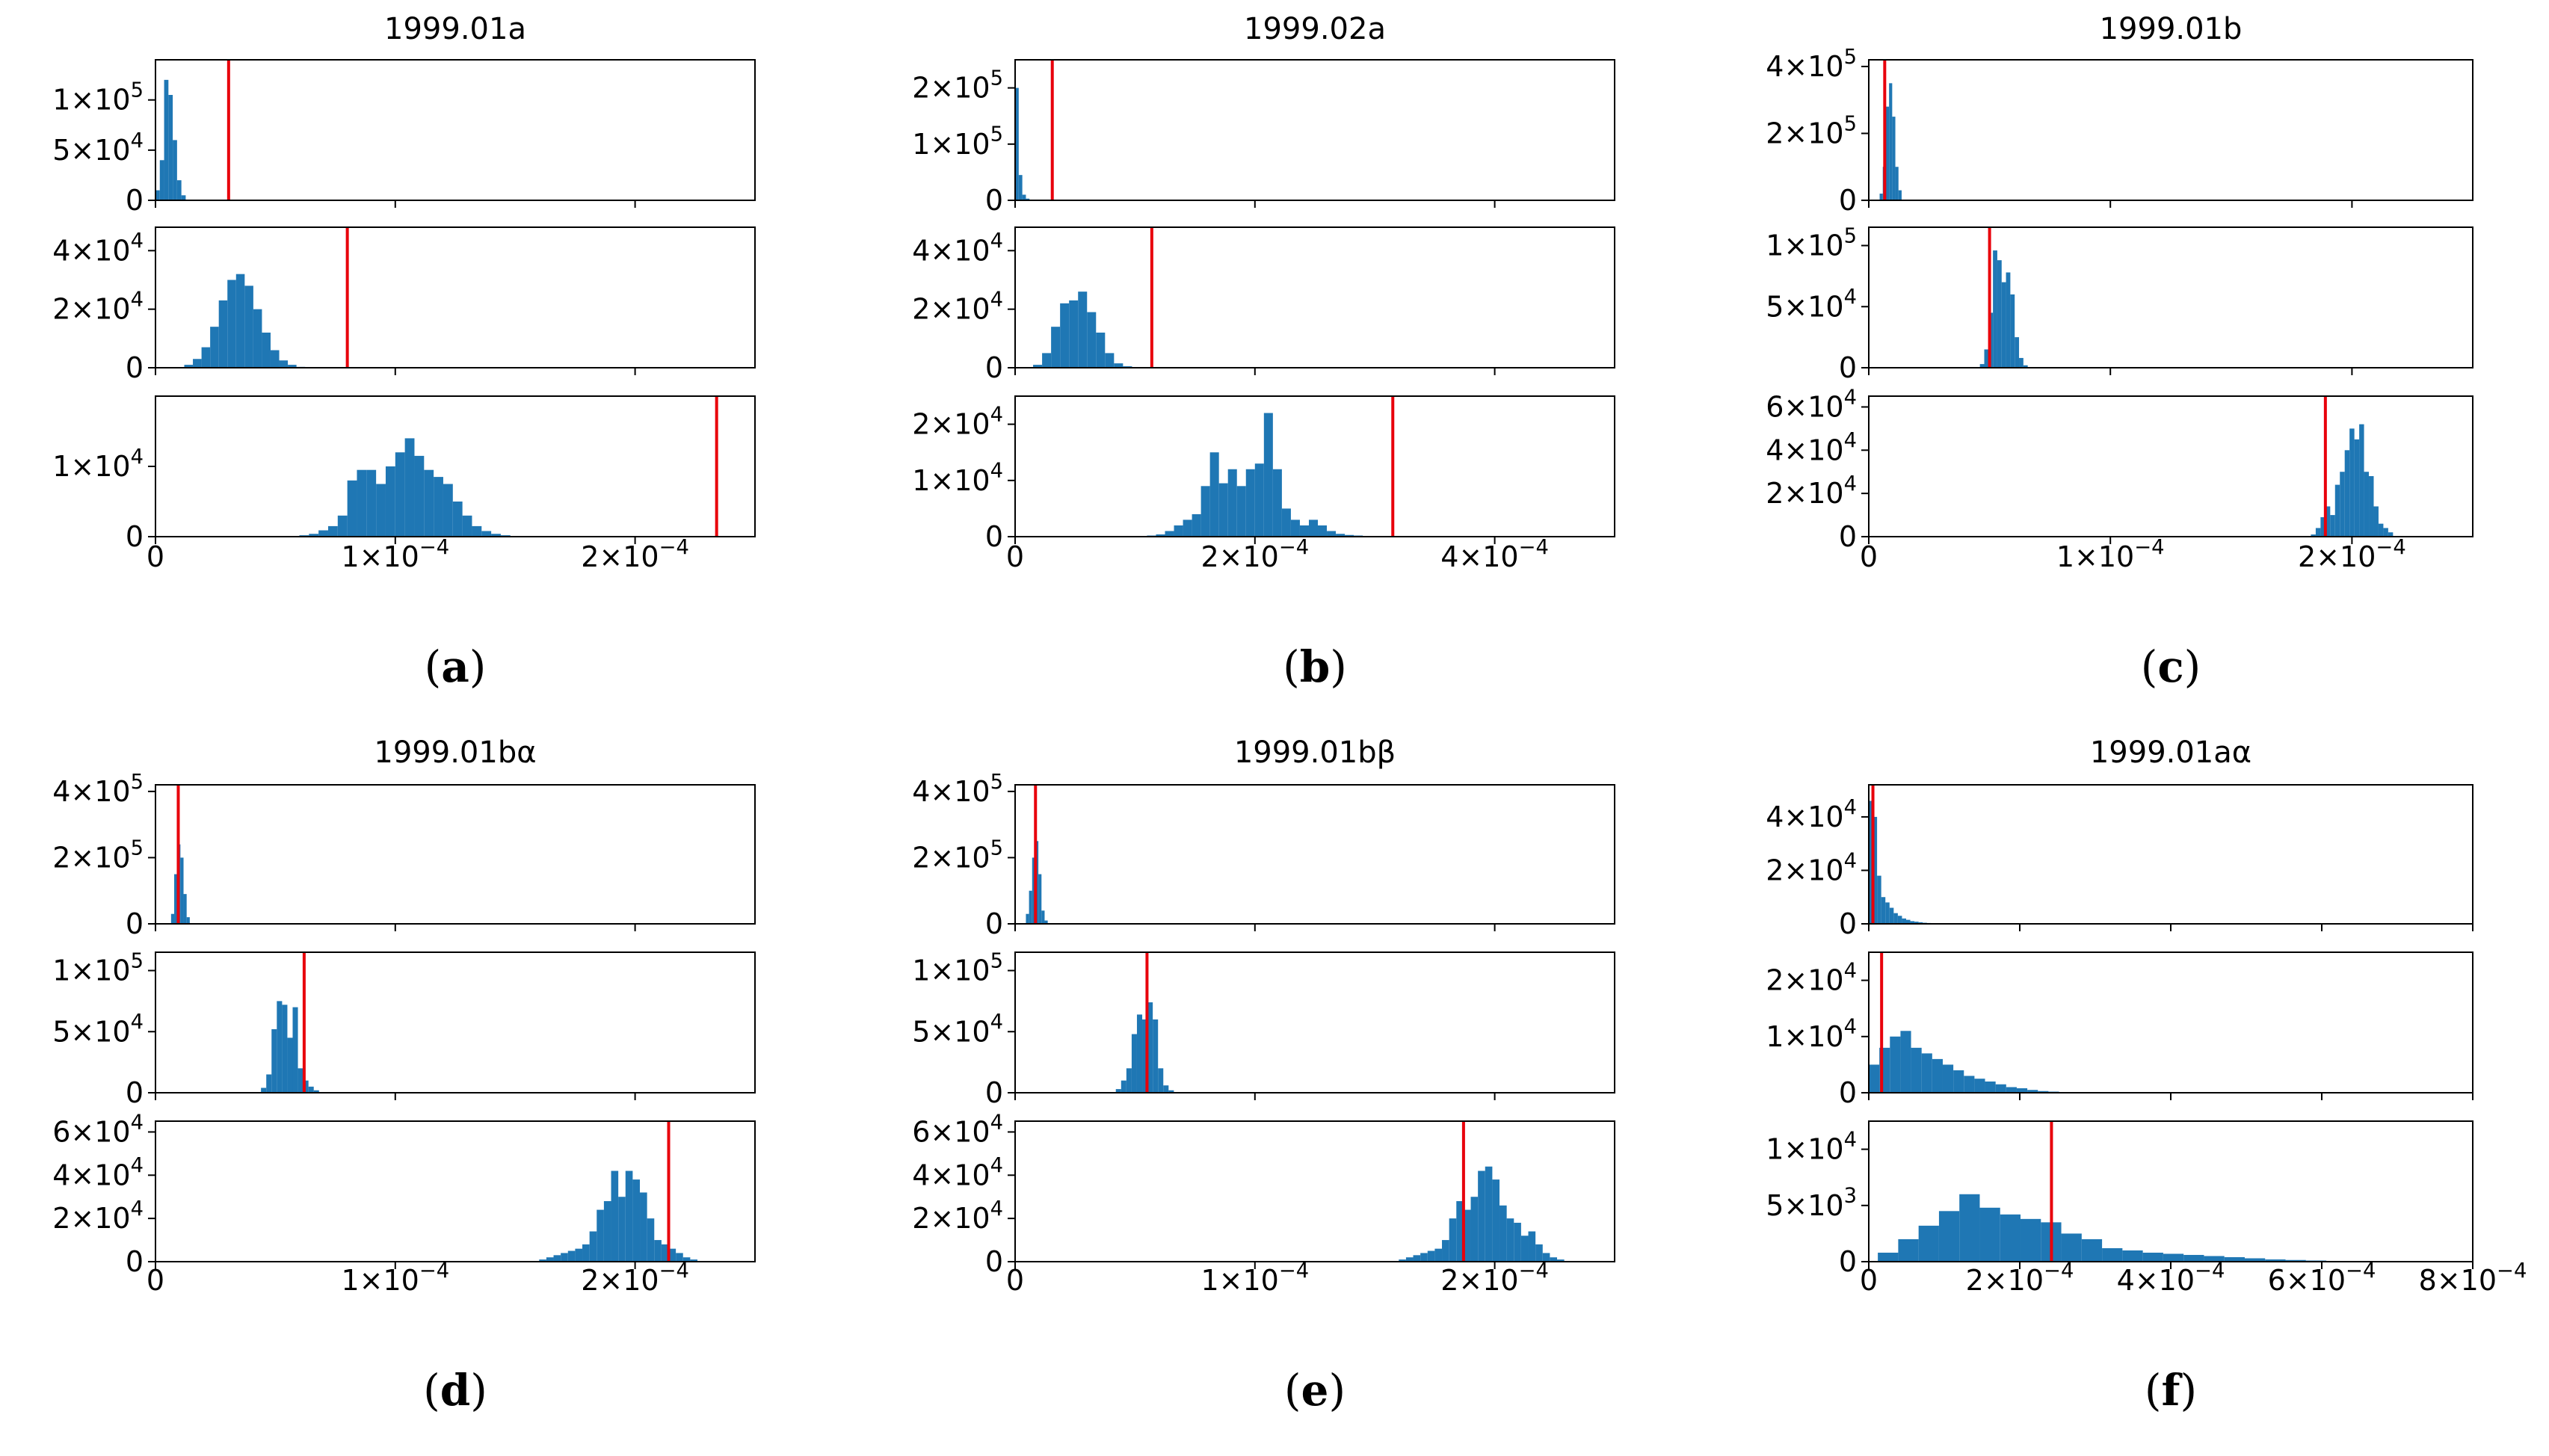  I want to click on panel-caption: (a), so click(456, 666).